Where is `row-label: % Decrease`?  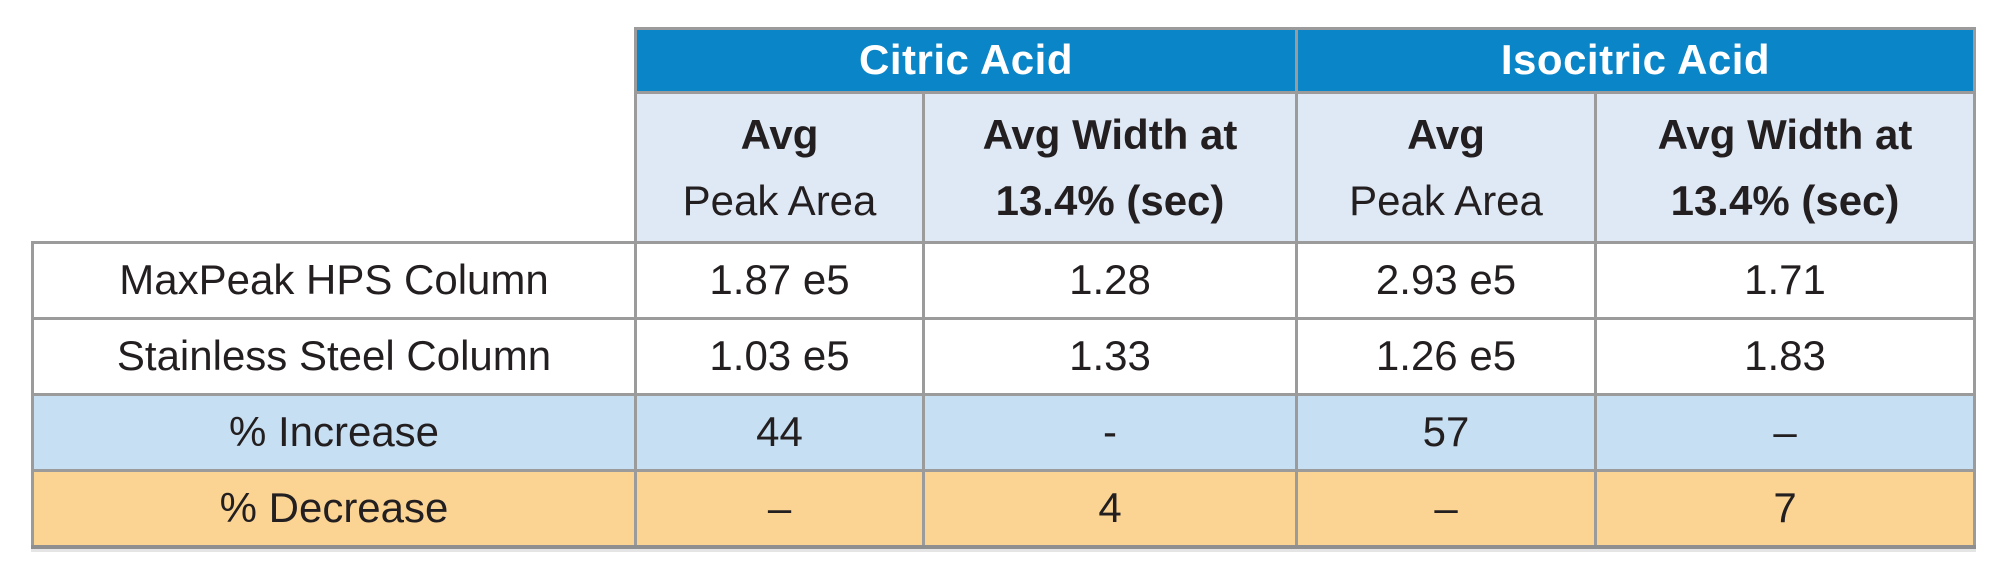 row-label: % Decrease is located at coordinates (334, 509).